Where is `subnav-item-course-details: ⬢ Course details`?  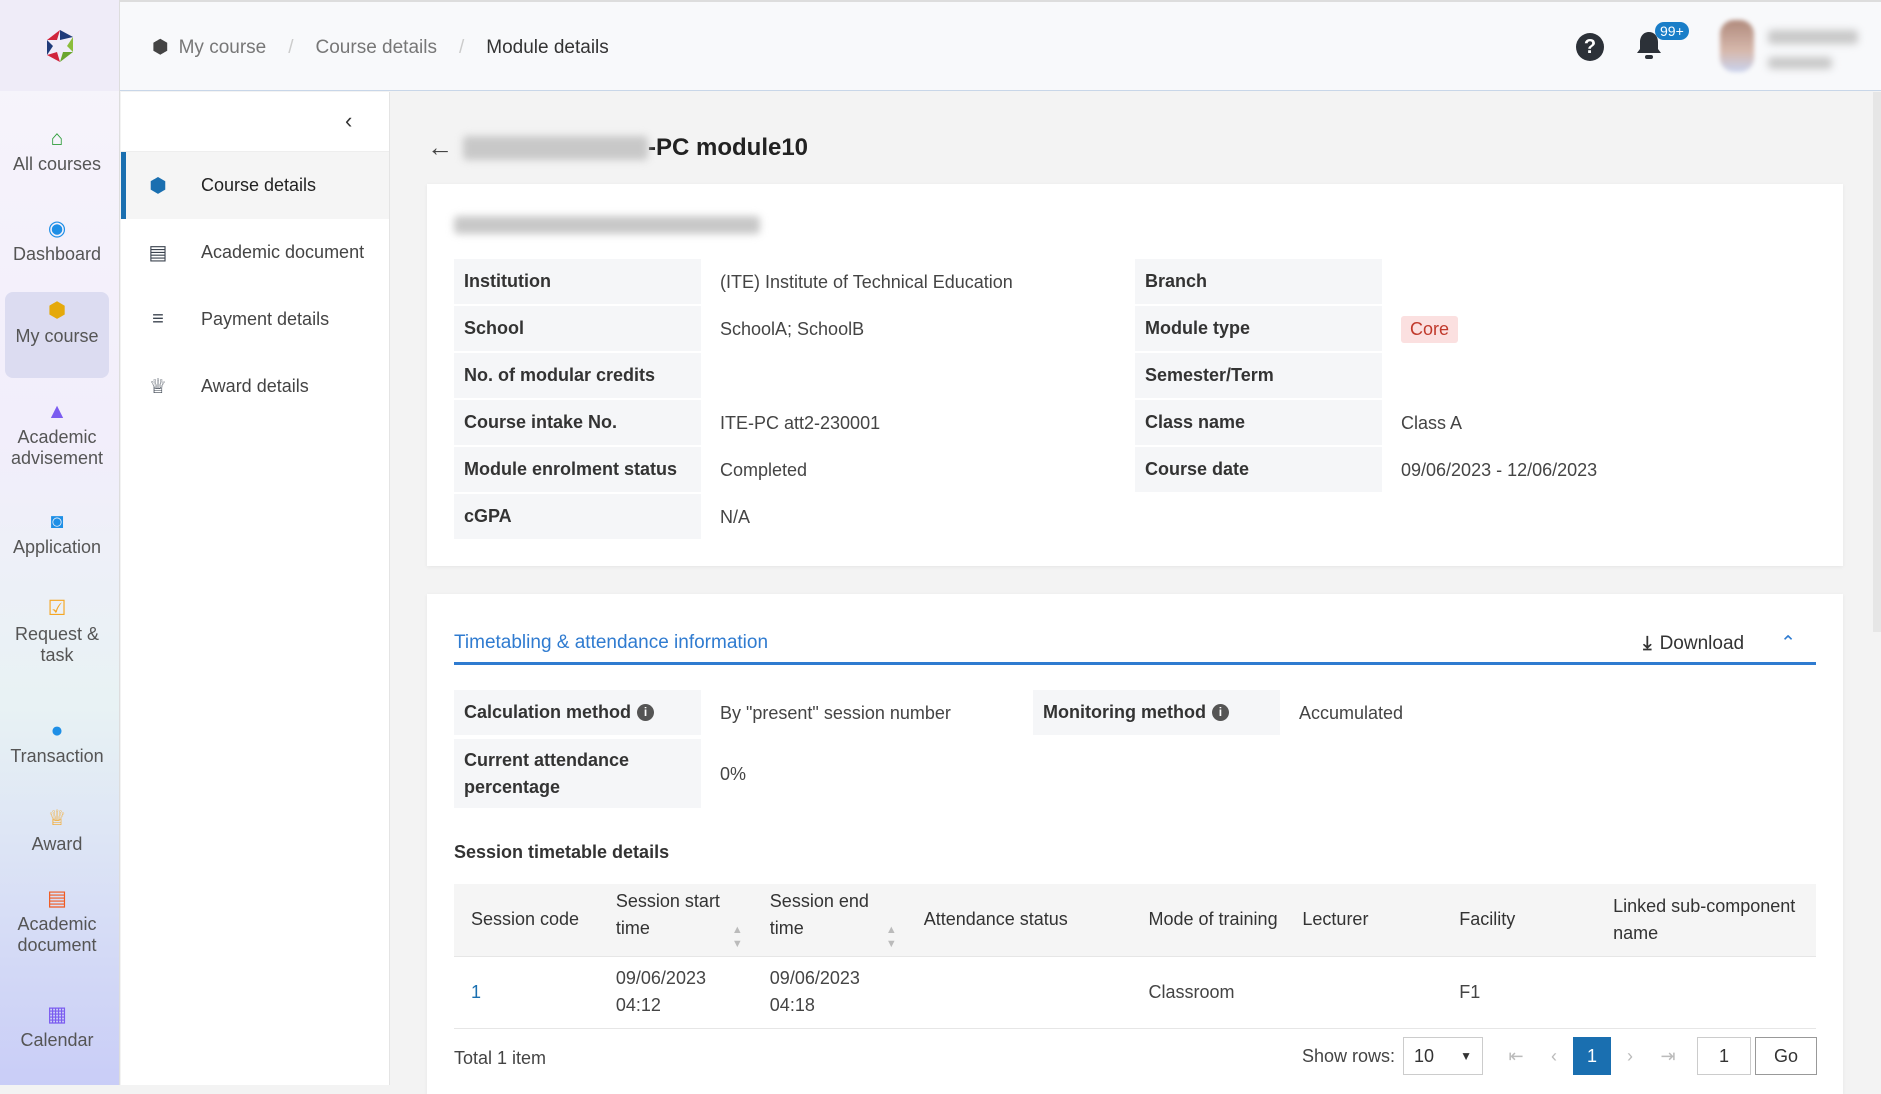 subnav-item-course-details: ⬢ Course details is located at coordinates (255, 185).